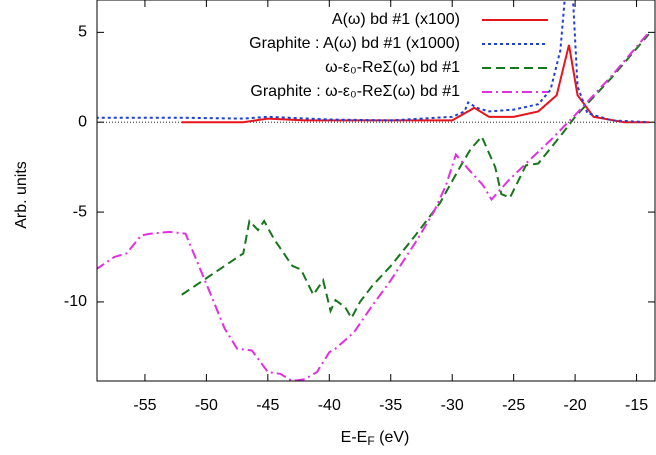 Image resolution: width=656 pixels, height=455 pixels. I want to click on x-tick-label: -30, so click(452, 405).